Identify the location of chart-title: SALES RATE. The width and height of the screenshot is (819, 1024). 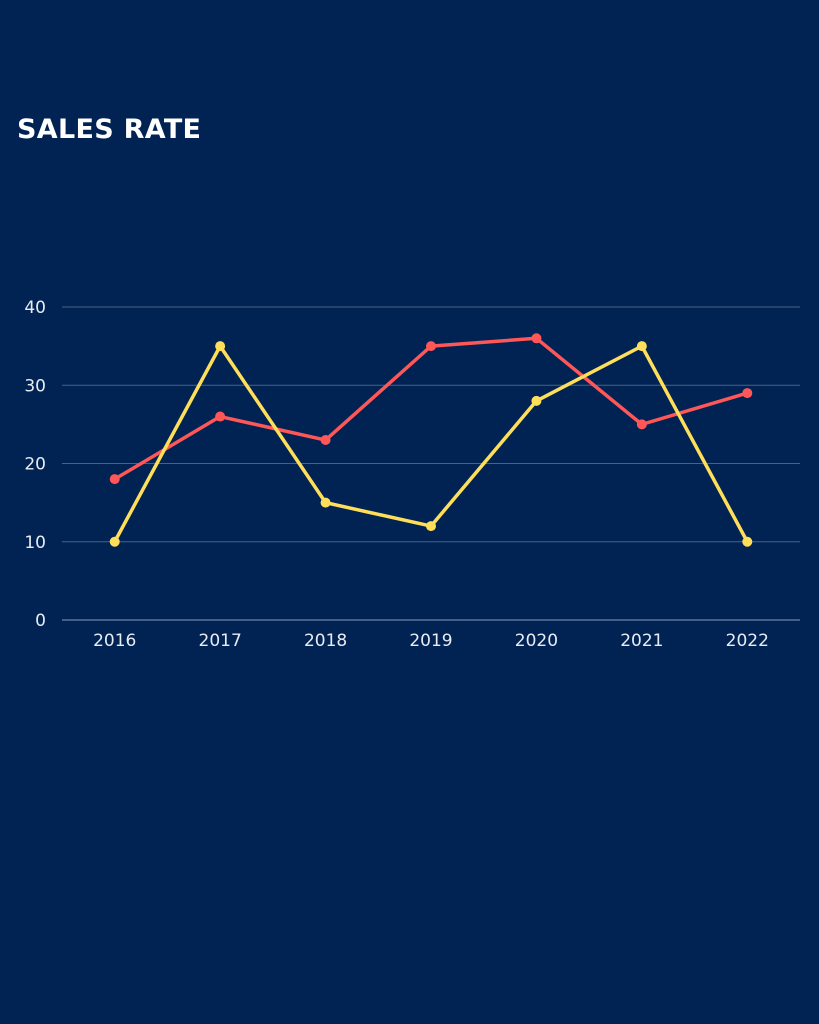
(109, 129).